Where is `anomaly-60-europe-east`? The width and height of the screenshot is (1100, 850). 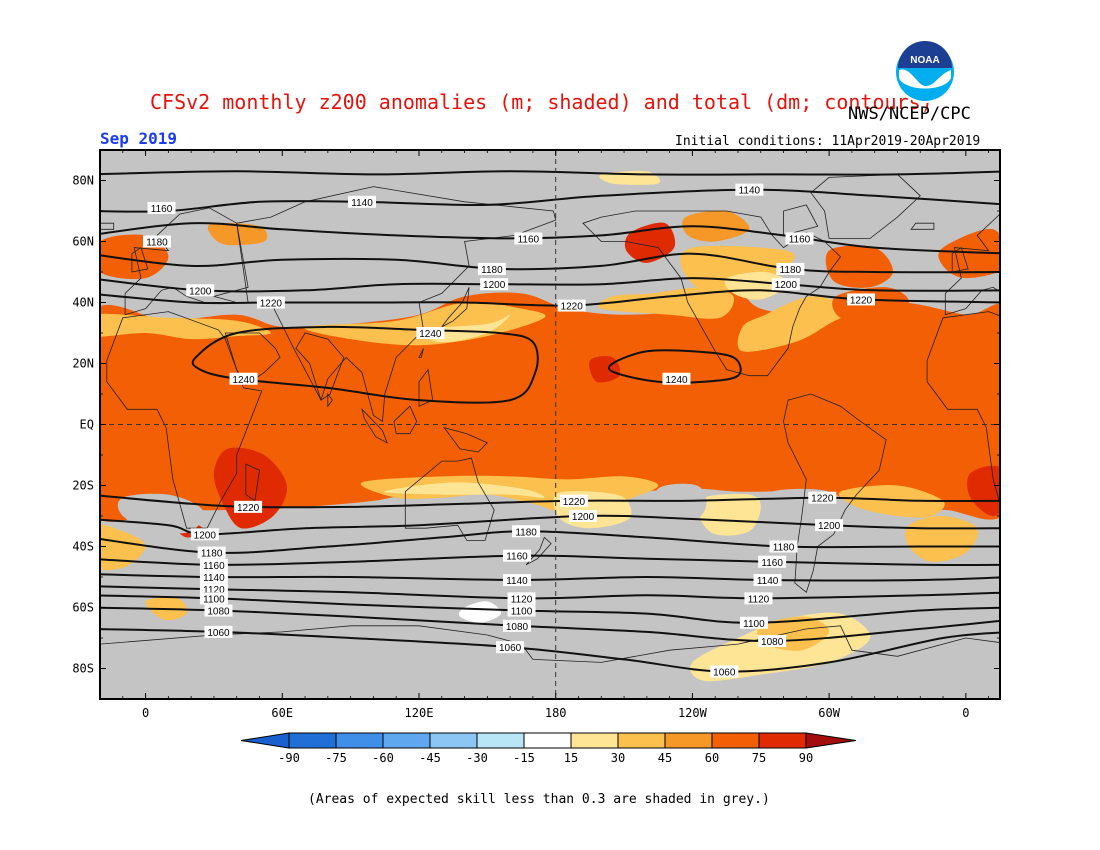 anomaly-60-europe-east is located at coordinates (969, 253).